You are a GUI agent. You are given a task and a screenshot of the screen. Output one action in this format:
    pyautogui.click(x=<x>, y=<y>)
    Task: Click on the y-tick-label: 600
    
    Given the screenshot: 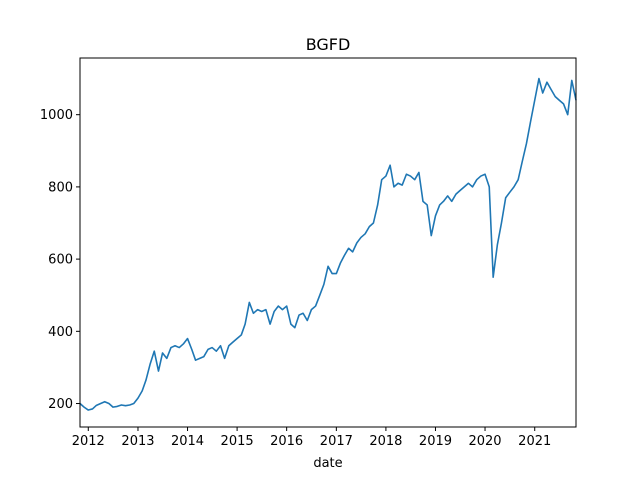 What is the action you would take?
    pyautogui.click(x=60, y=260)
    